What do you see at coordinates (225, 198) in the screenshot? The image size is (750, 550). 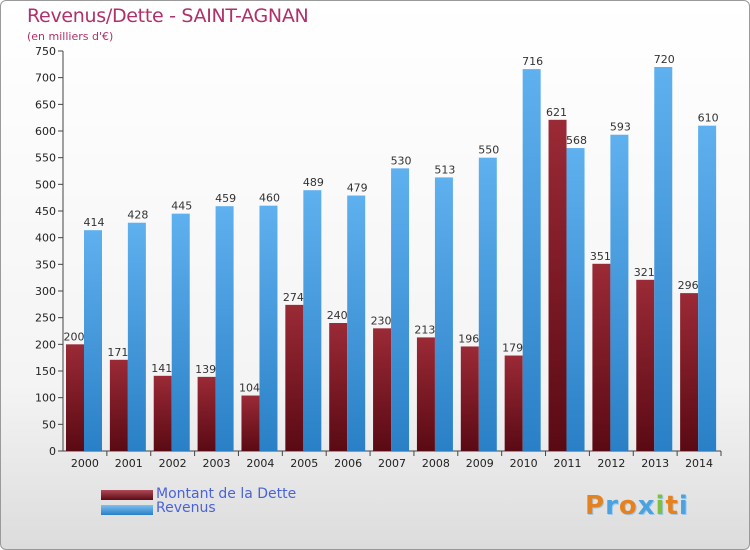 I see `data-label-revenus: 459` at bounding box center [225, 198].